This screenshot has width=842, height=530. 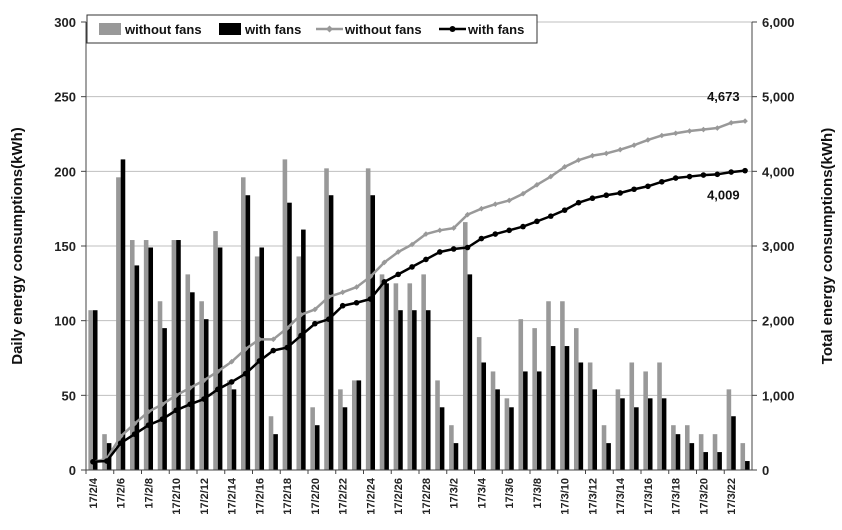 I want to click on y-axis-right-title: Total energy consumptions(kWh), so click(x=827, y=246).